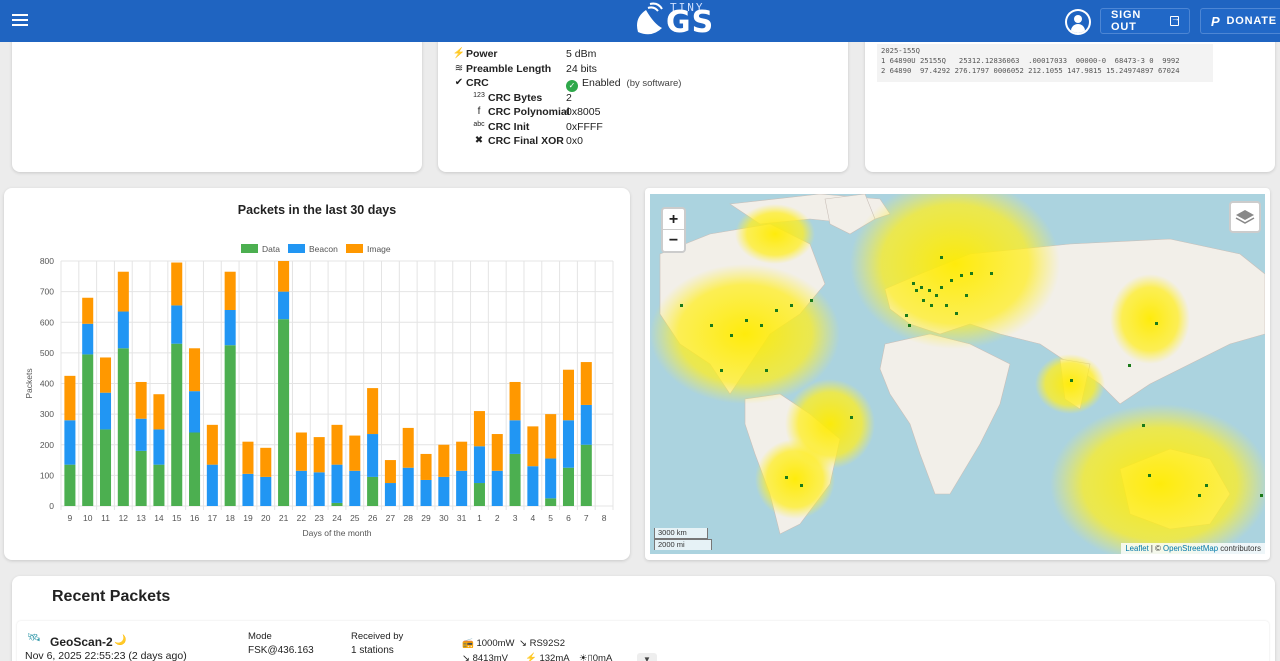  What do you see at coordinates (195, 518) in the screenshot?
I see `x-tick-label: 16` at bounding box center [195, 518].